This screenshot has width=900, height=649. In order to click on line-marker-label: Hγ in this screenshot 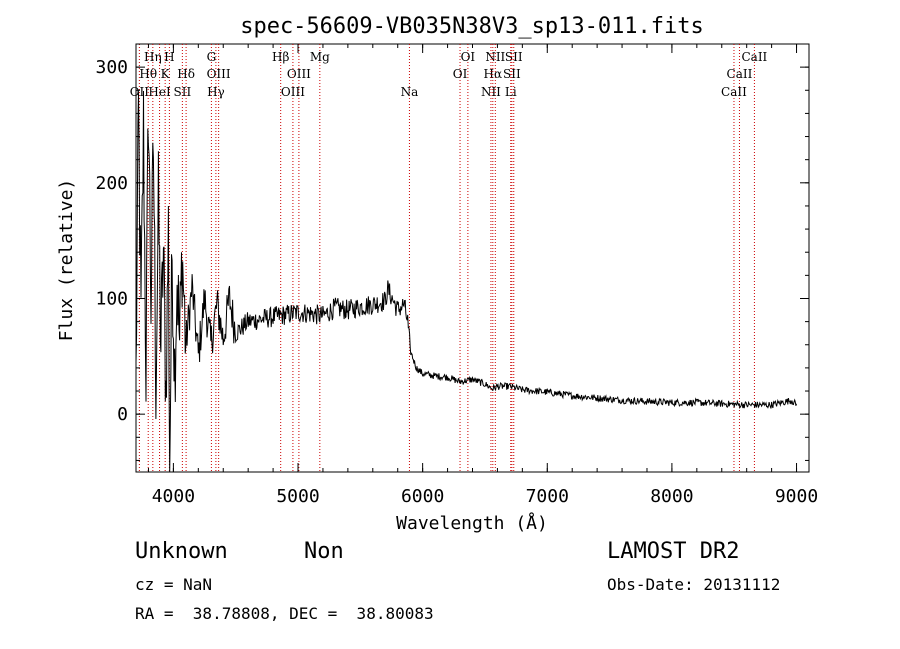, I will do `click(216, 92)`.